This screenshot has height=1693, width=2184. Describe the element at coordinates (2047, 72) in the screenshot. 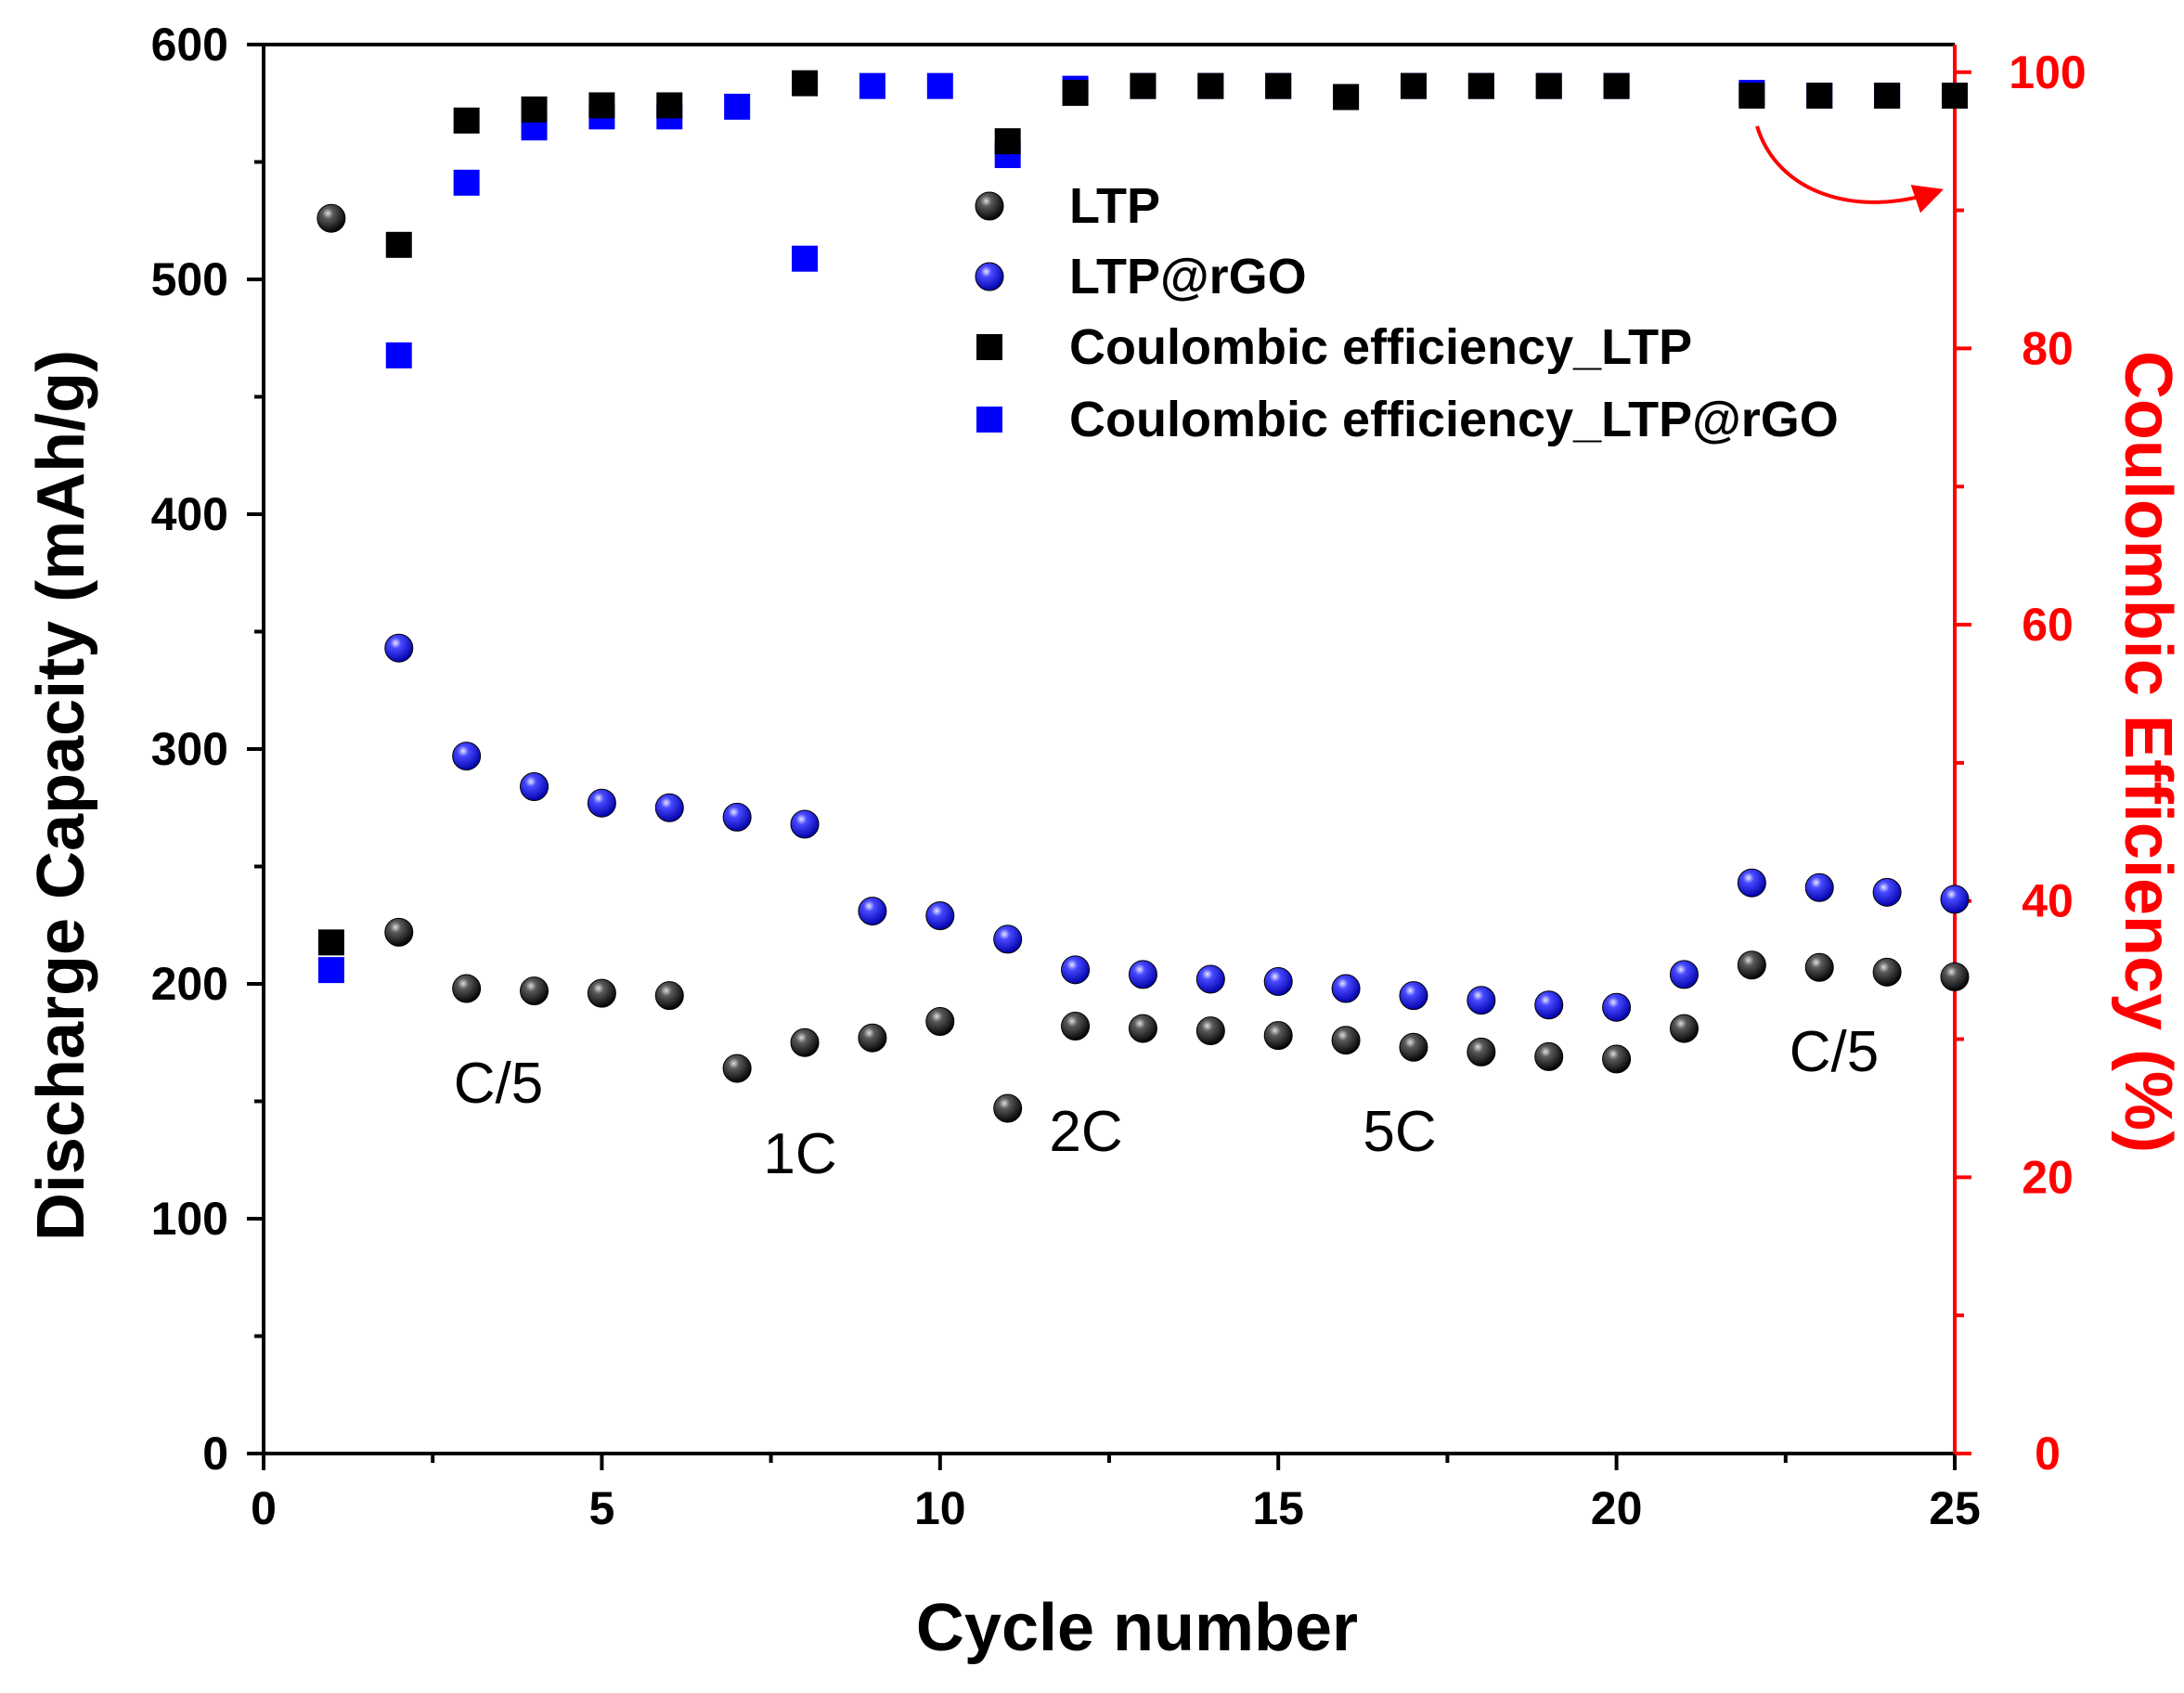

I see `y-right-tick-label: 100` at that location.